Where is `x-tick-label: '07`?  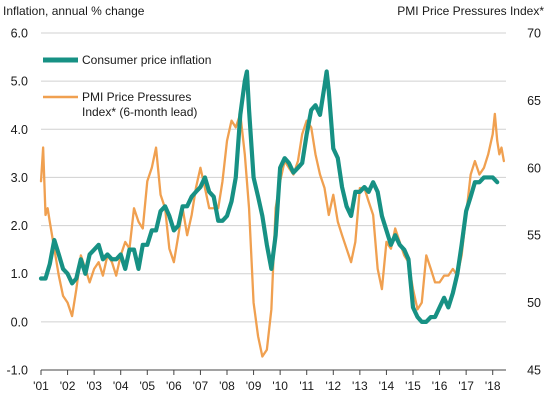 x-tick-label: '07 is located at coordinates (201, 386).